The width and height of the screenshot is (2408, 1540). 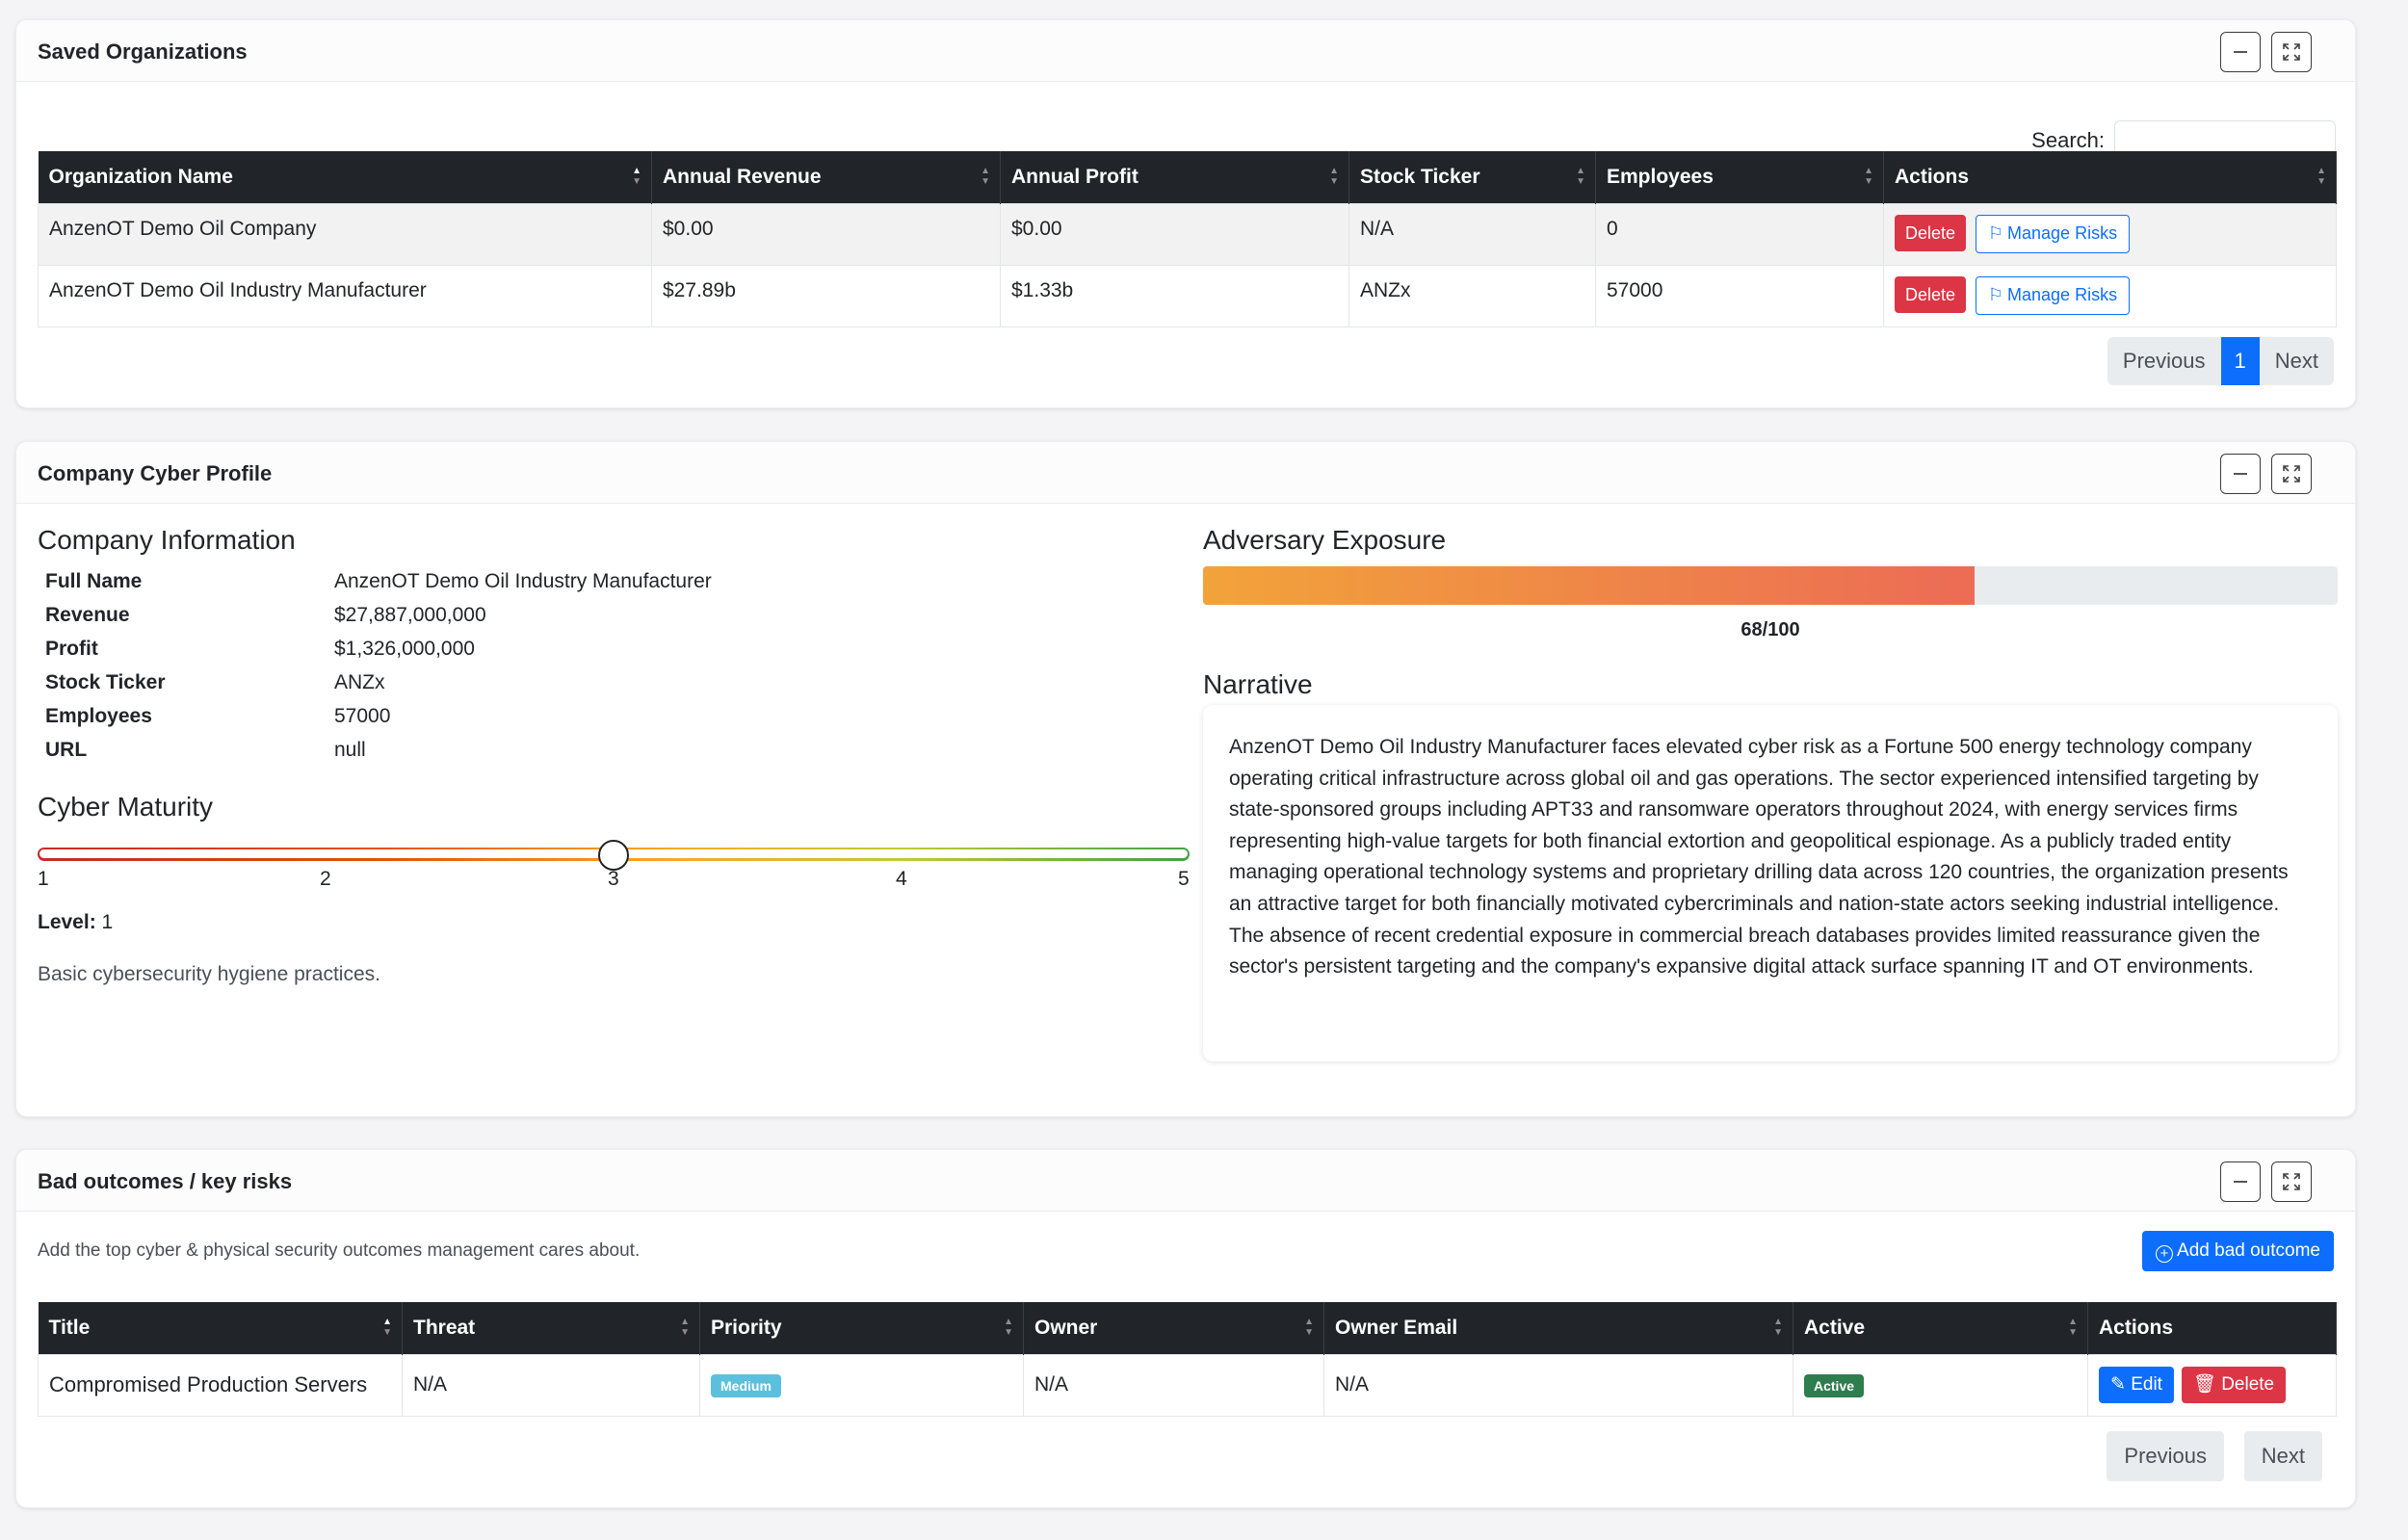 I want to click on pagination: Previous 1 Next, so click(x=2220, y=361).